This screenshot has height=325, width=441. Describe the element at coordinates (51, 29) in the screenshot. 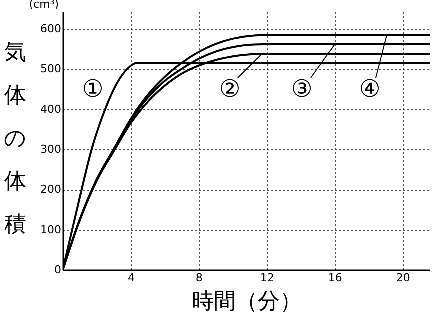

I see `y-tick-label: 600` at that location.